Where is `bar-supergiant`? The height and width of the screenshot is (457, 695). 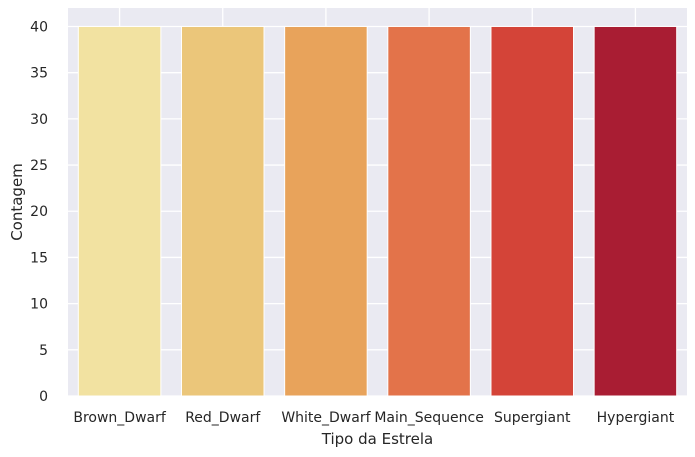
bar-supergiant is located at coordinates (532, 211).